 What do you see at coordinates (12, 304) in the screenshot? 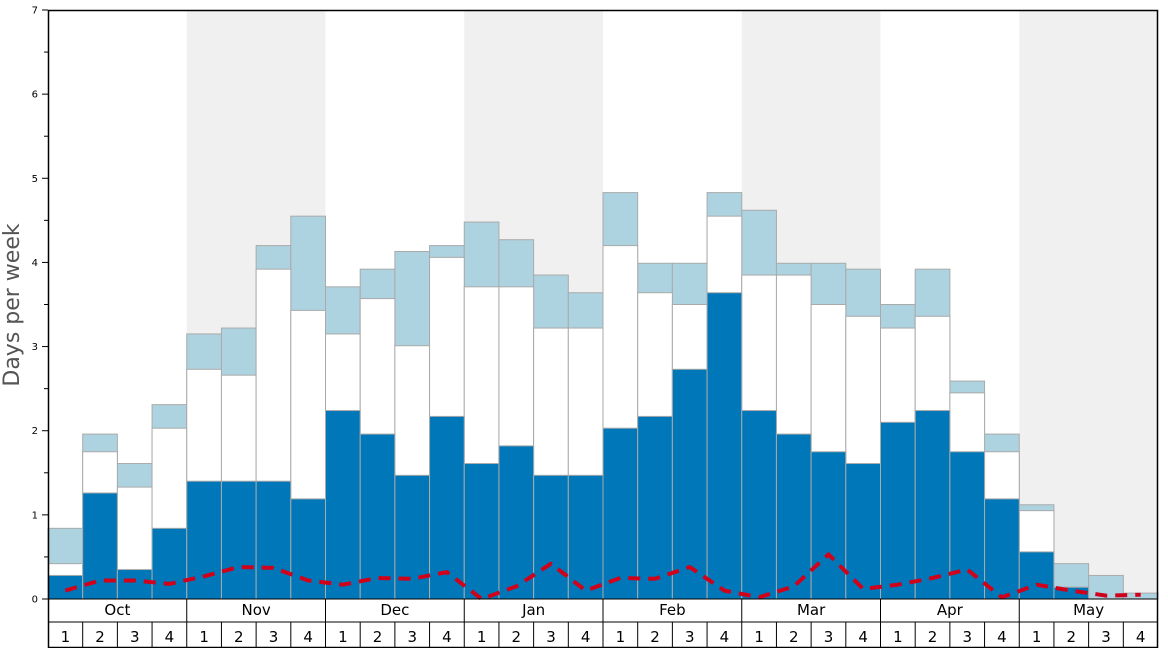
I see `y-axis-label: Days per week` at bounding box center [12, 304].